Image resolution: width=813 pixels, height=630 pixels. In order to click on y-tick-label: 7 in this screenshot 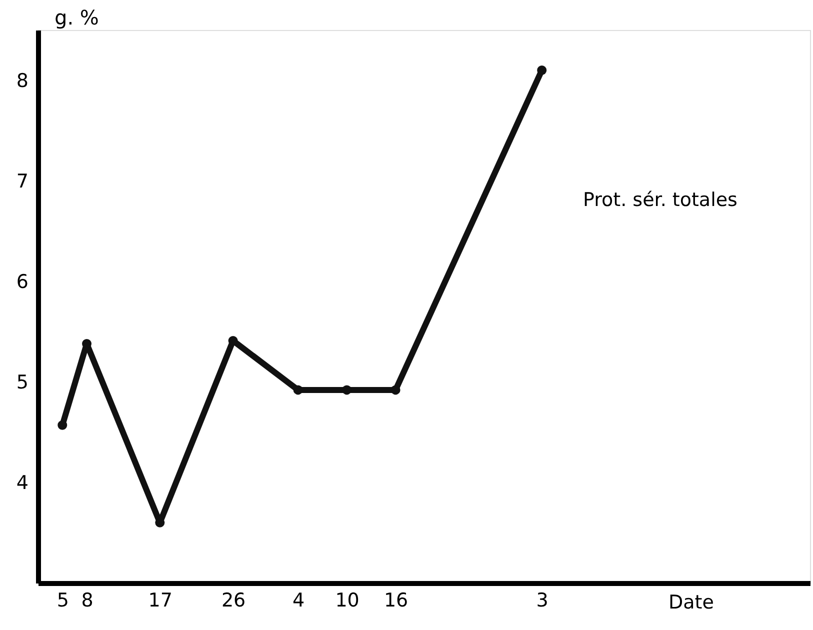, I will do `click(22, 181)`.